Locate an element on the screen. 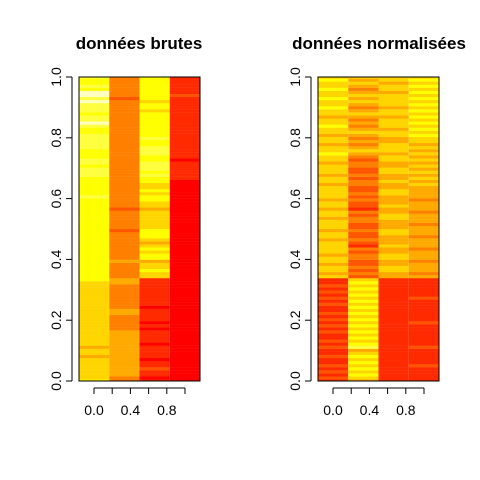 The image size is (480, 480). y-tick-label: 0.2 is located at coordinates (295, 320).